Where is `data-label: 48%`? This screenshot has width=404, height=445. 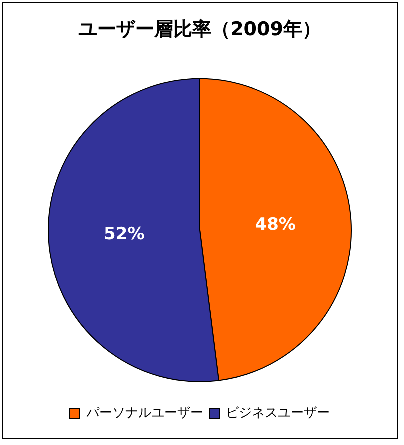
data-label: 48% is located at coordinates (275, 225).